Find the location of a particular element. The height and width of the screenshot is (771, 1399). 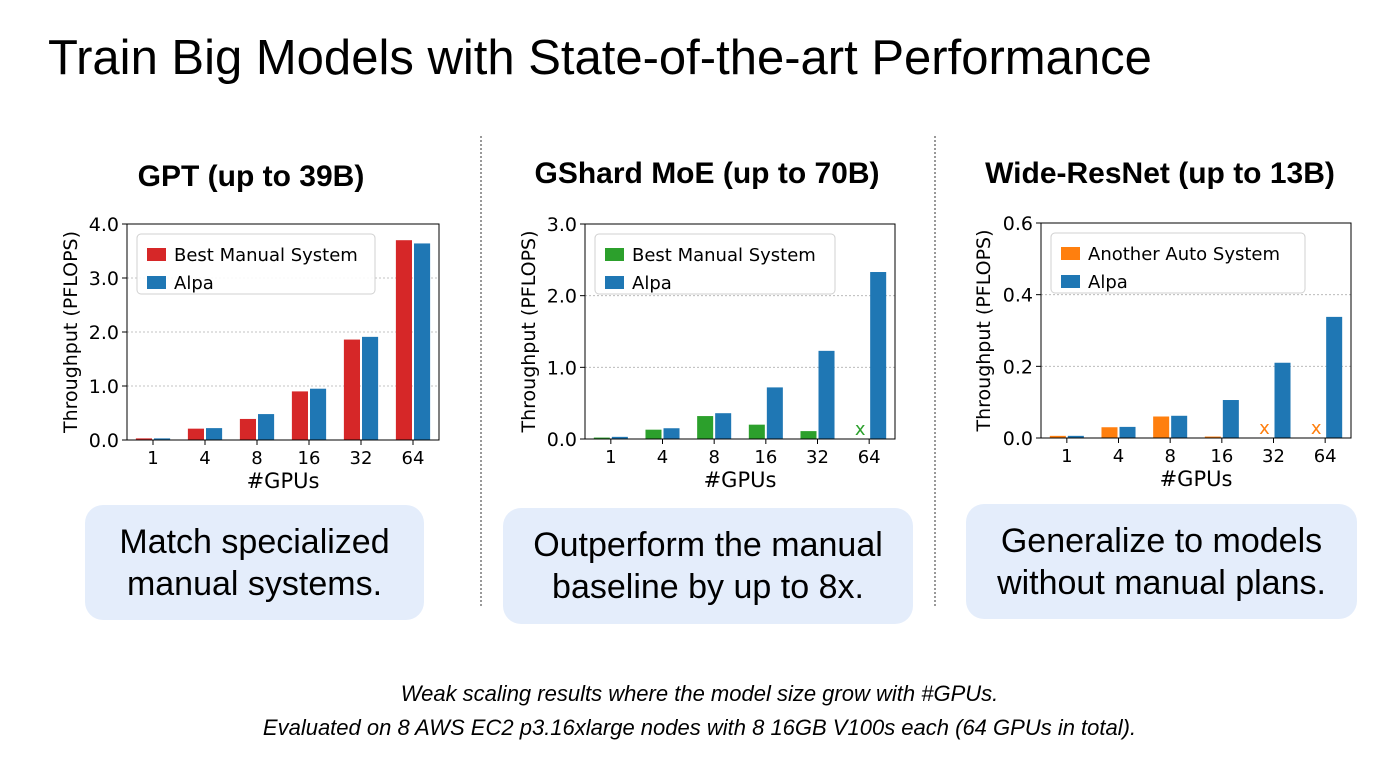

chart-moe-legend-label: Alpa is located at coordinates (652, 283).